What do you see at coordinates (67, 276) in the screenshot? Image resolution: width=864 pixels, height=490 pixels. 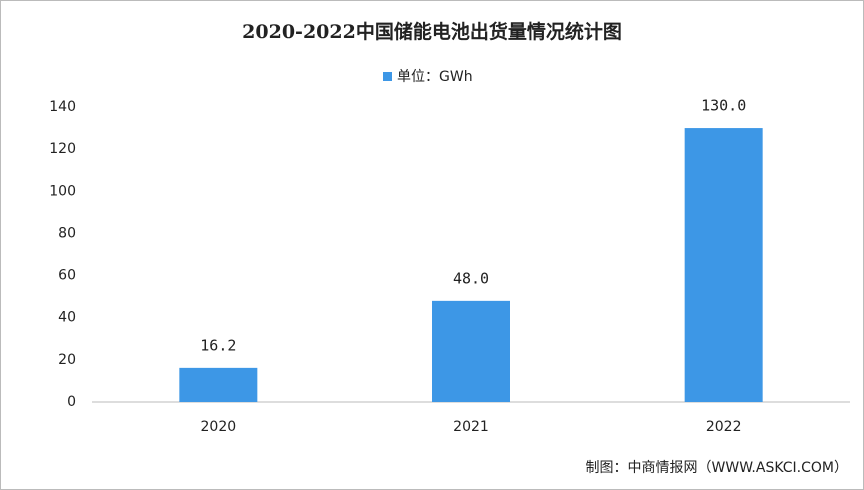 I see `y-tick-label: 60` at bounding box center [67, 276].